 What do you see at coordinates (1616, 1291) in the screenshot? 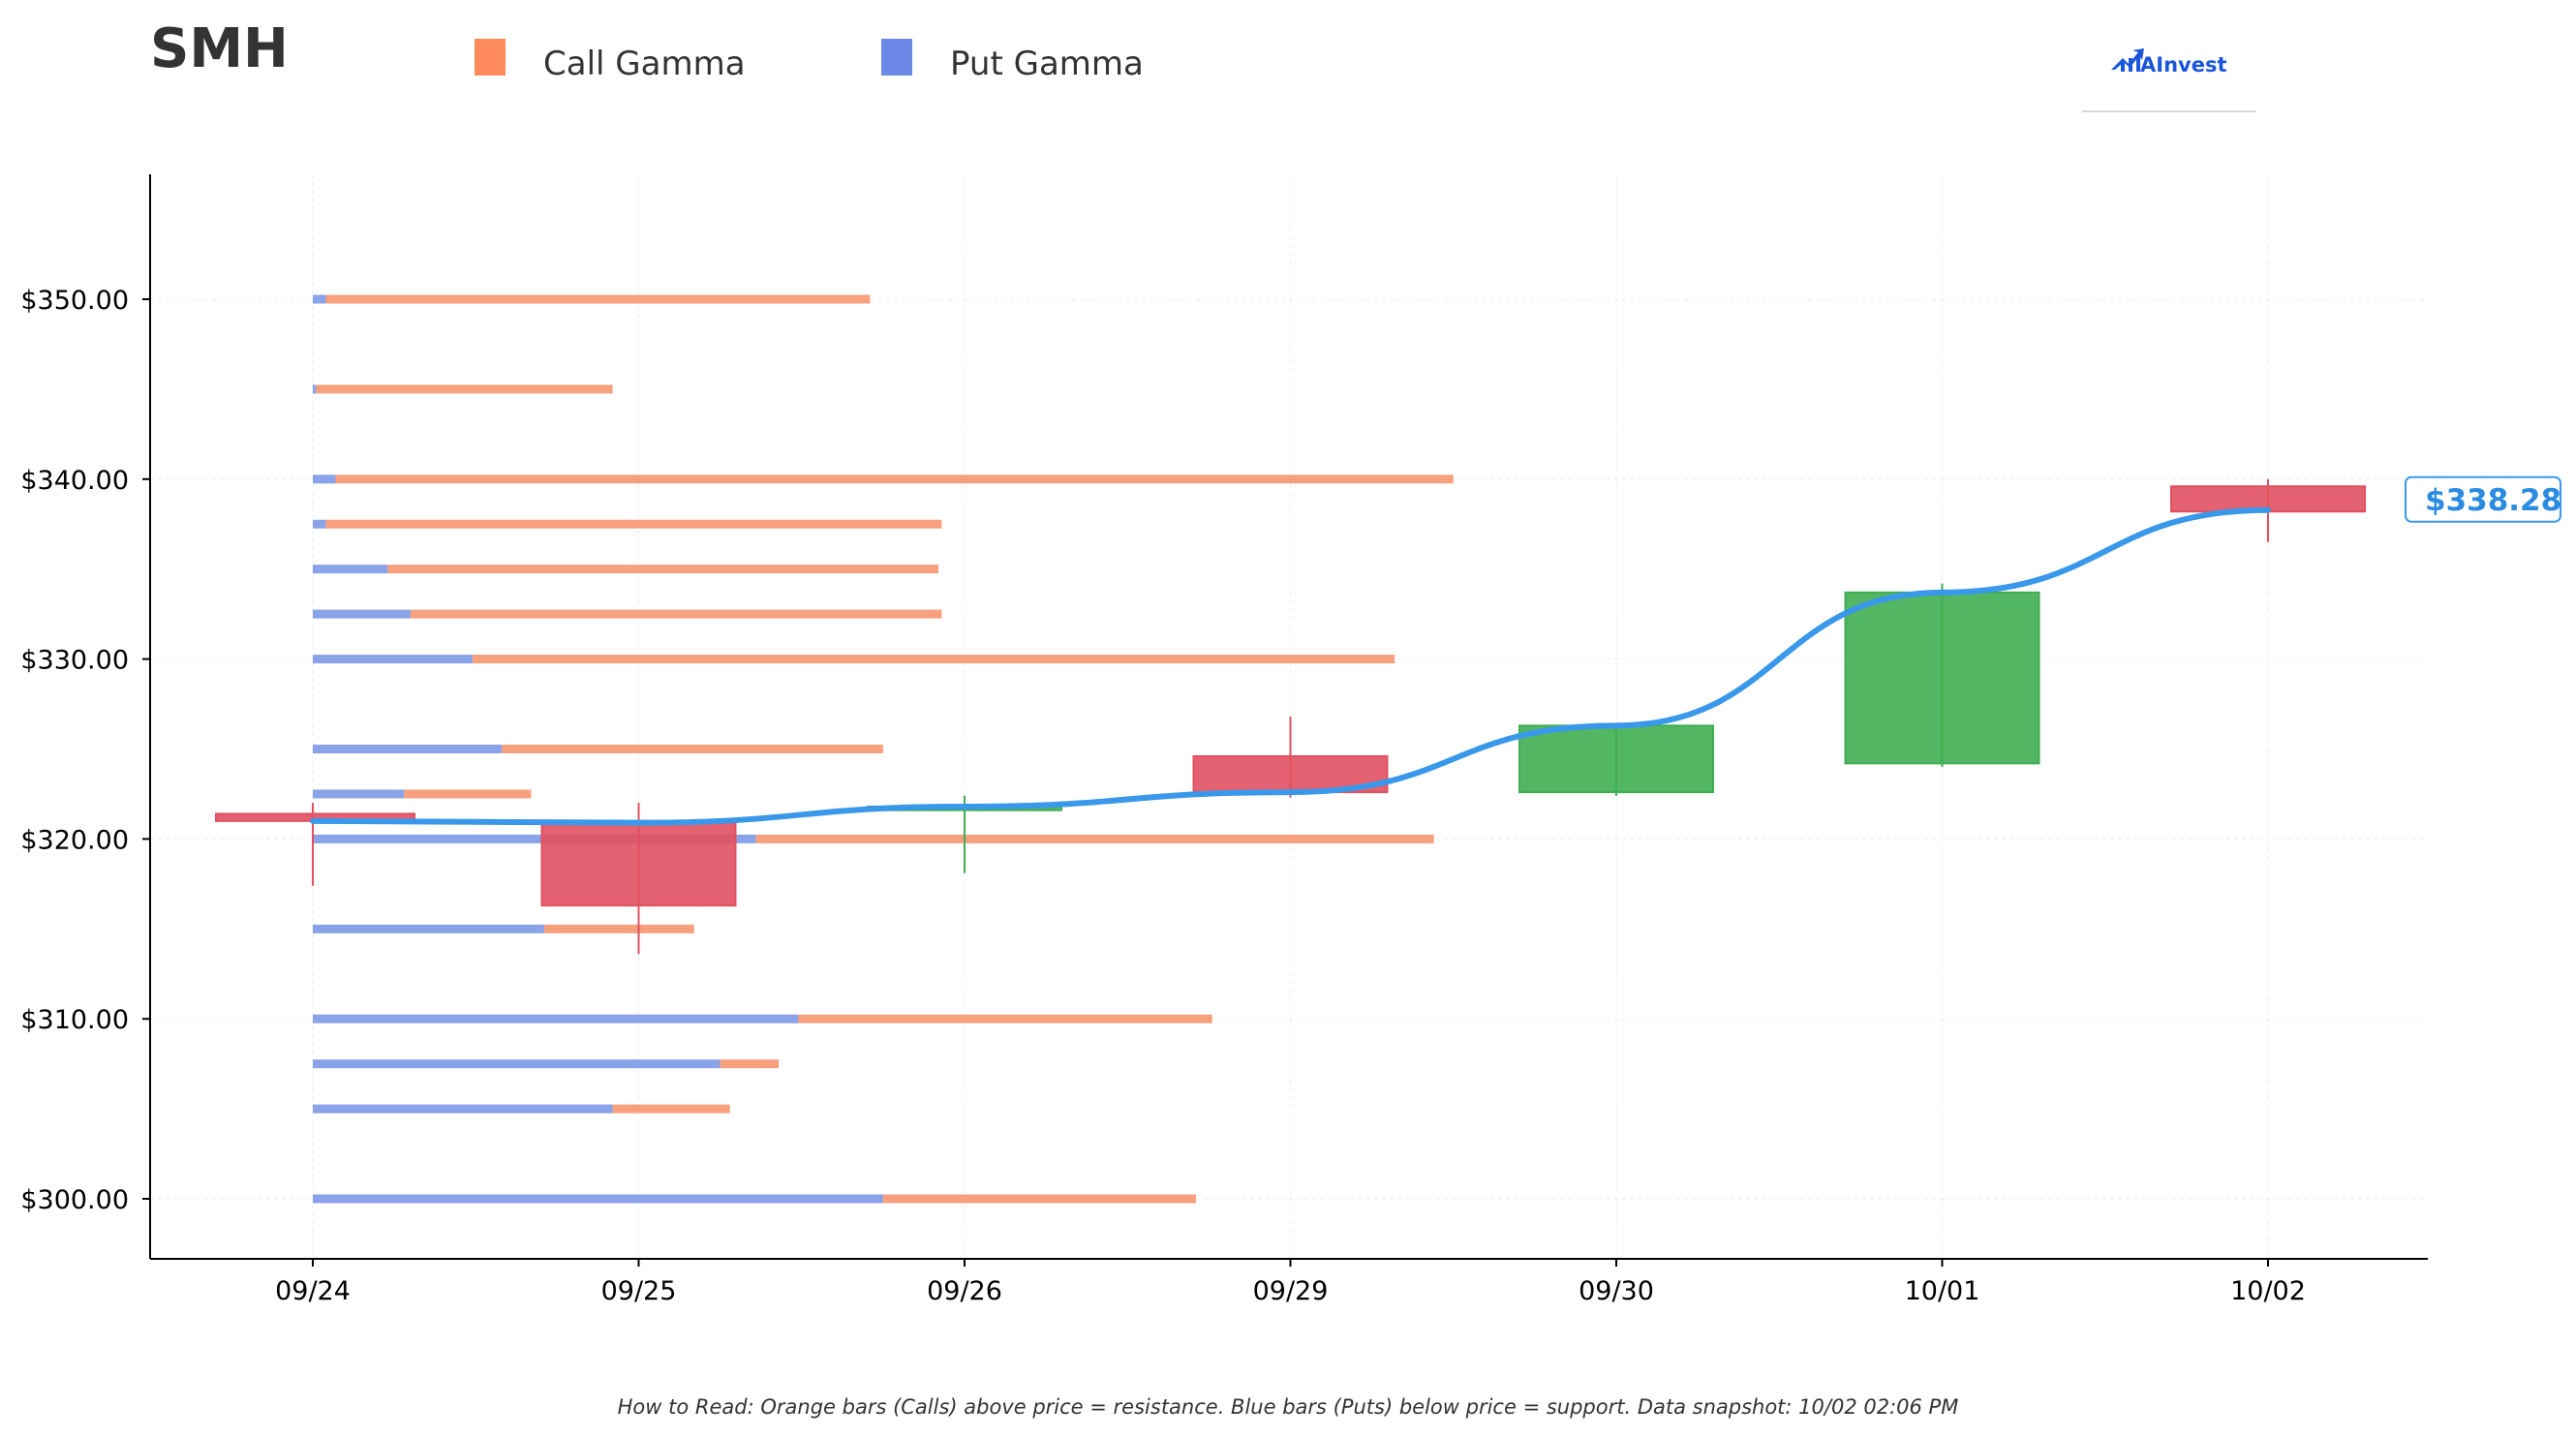
I see `x-tick-label: 09/30` at bounding box center [1616, 1291].